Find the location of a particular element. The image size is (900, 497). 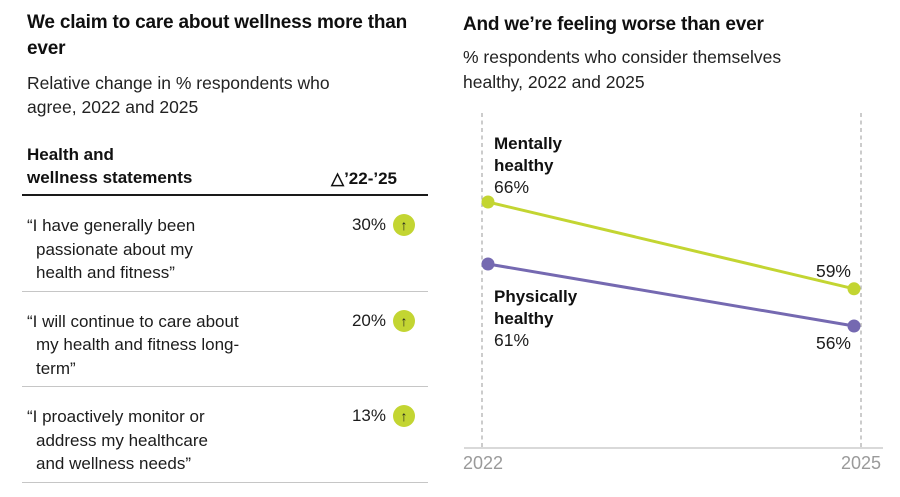

physically-2025-value-label: 56% is located at coordinates (833, 343).